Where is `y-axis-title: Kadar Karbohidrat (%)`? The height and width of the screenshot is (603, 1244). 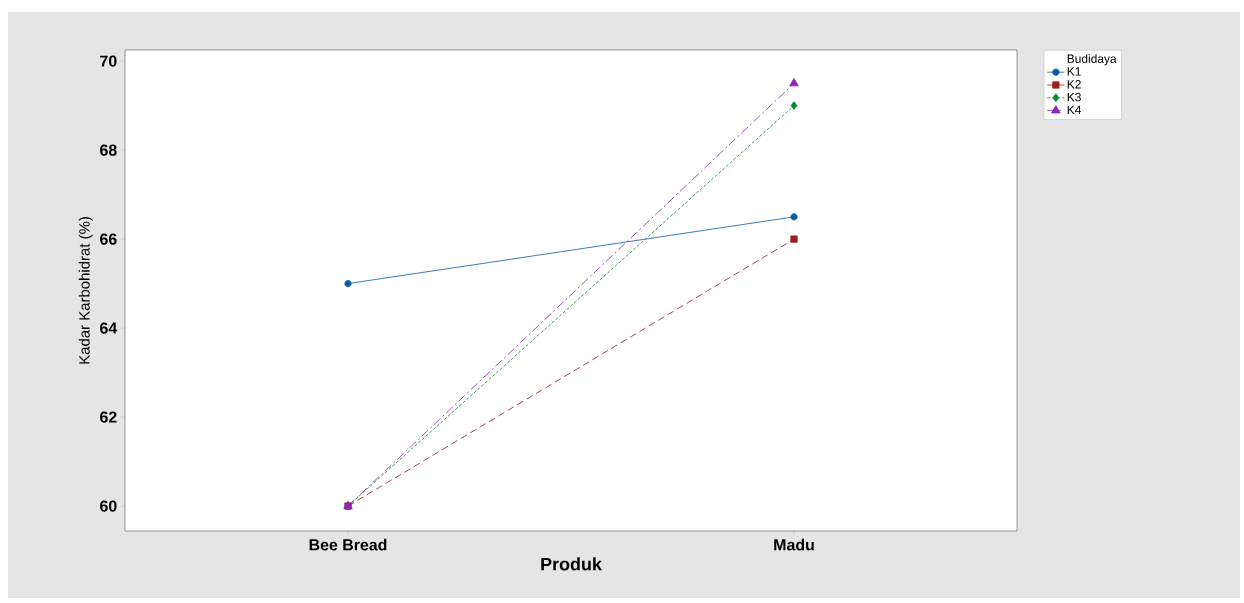
y-axis-title: Kadar Karbohidrat (%) is located at coordinates (85, 290).